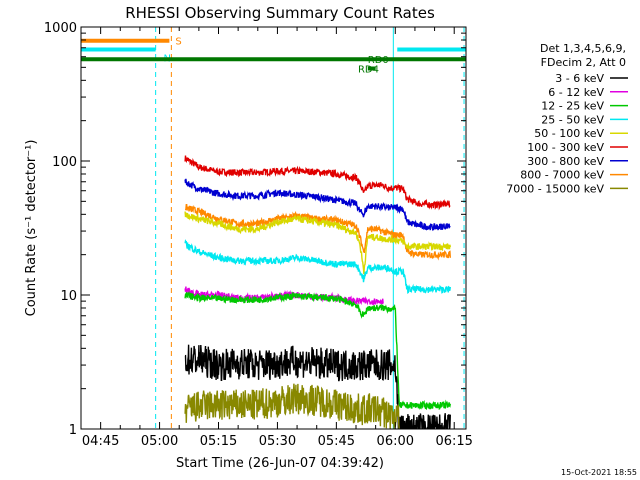  Describe the element at coordinates (273, 56) in the screenshot. I see `state-bars: SNNRD0RD4` at that location.